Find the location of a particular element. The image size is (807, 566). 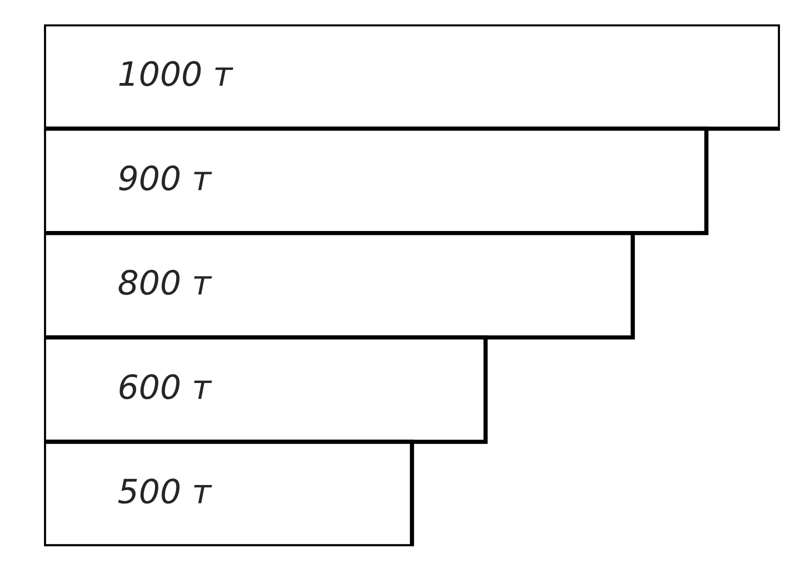

data-label: 600 т is located at coordinates (166, 387).